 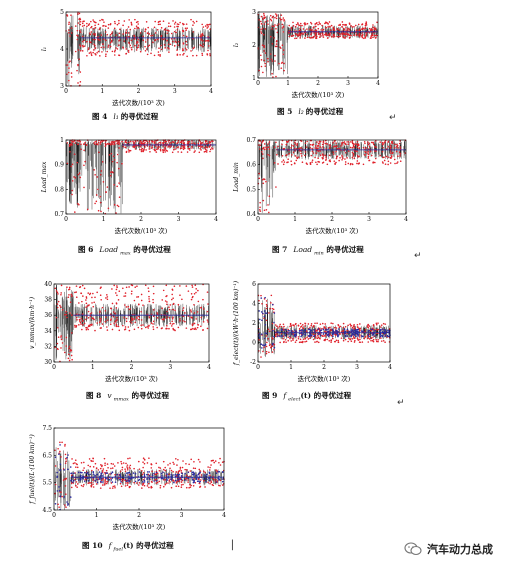 What do you see at coordinates (291, 367) in the screenshot?
I see `fig9-xtick-label: 1` at bounding box center [291, 367].